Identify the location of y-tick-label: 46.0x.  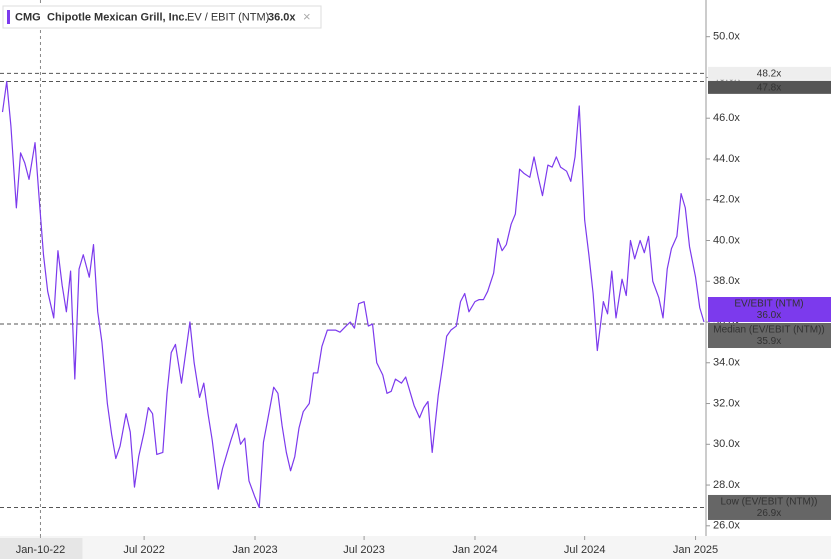
(726, 118).